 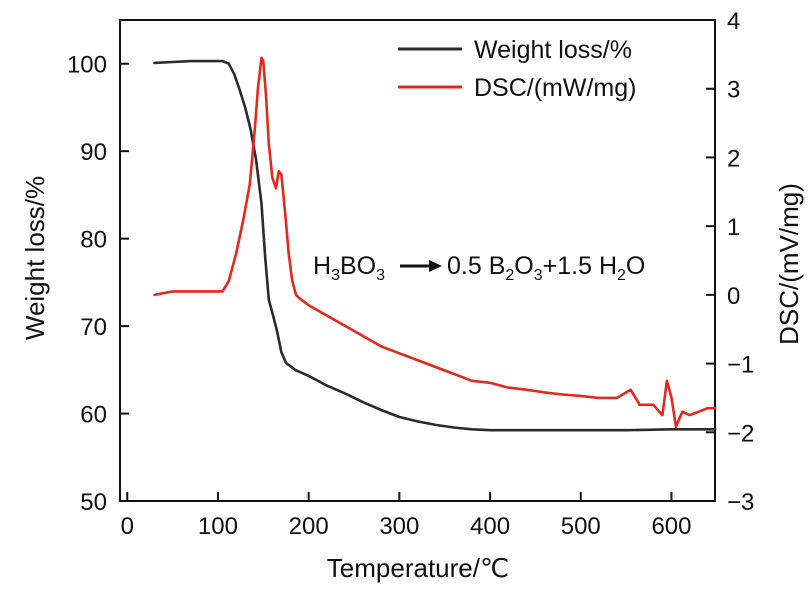 I want to click on left-y-tick-label: 70, so click(x=93, y=327).